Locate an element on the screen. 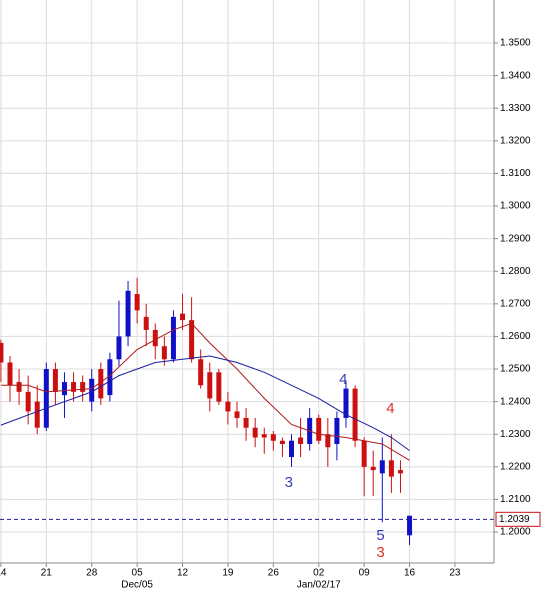 Image resolution: width=544 pixels, height=600 pixels. y-tick-label: 1.2600 is located at coordinates (515, 336).